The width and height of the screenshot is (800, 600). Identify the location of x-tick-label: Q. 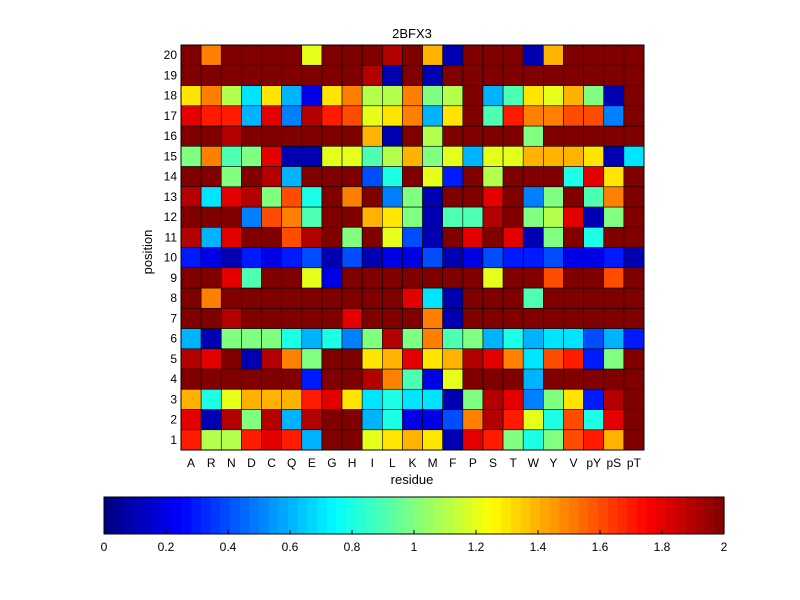
(291, 463).